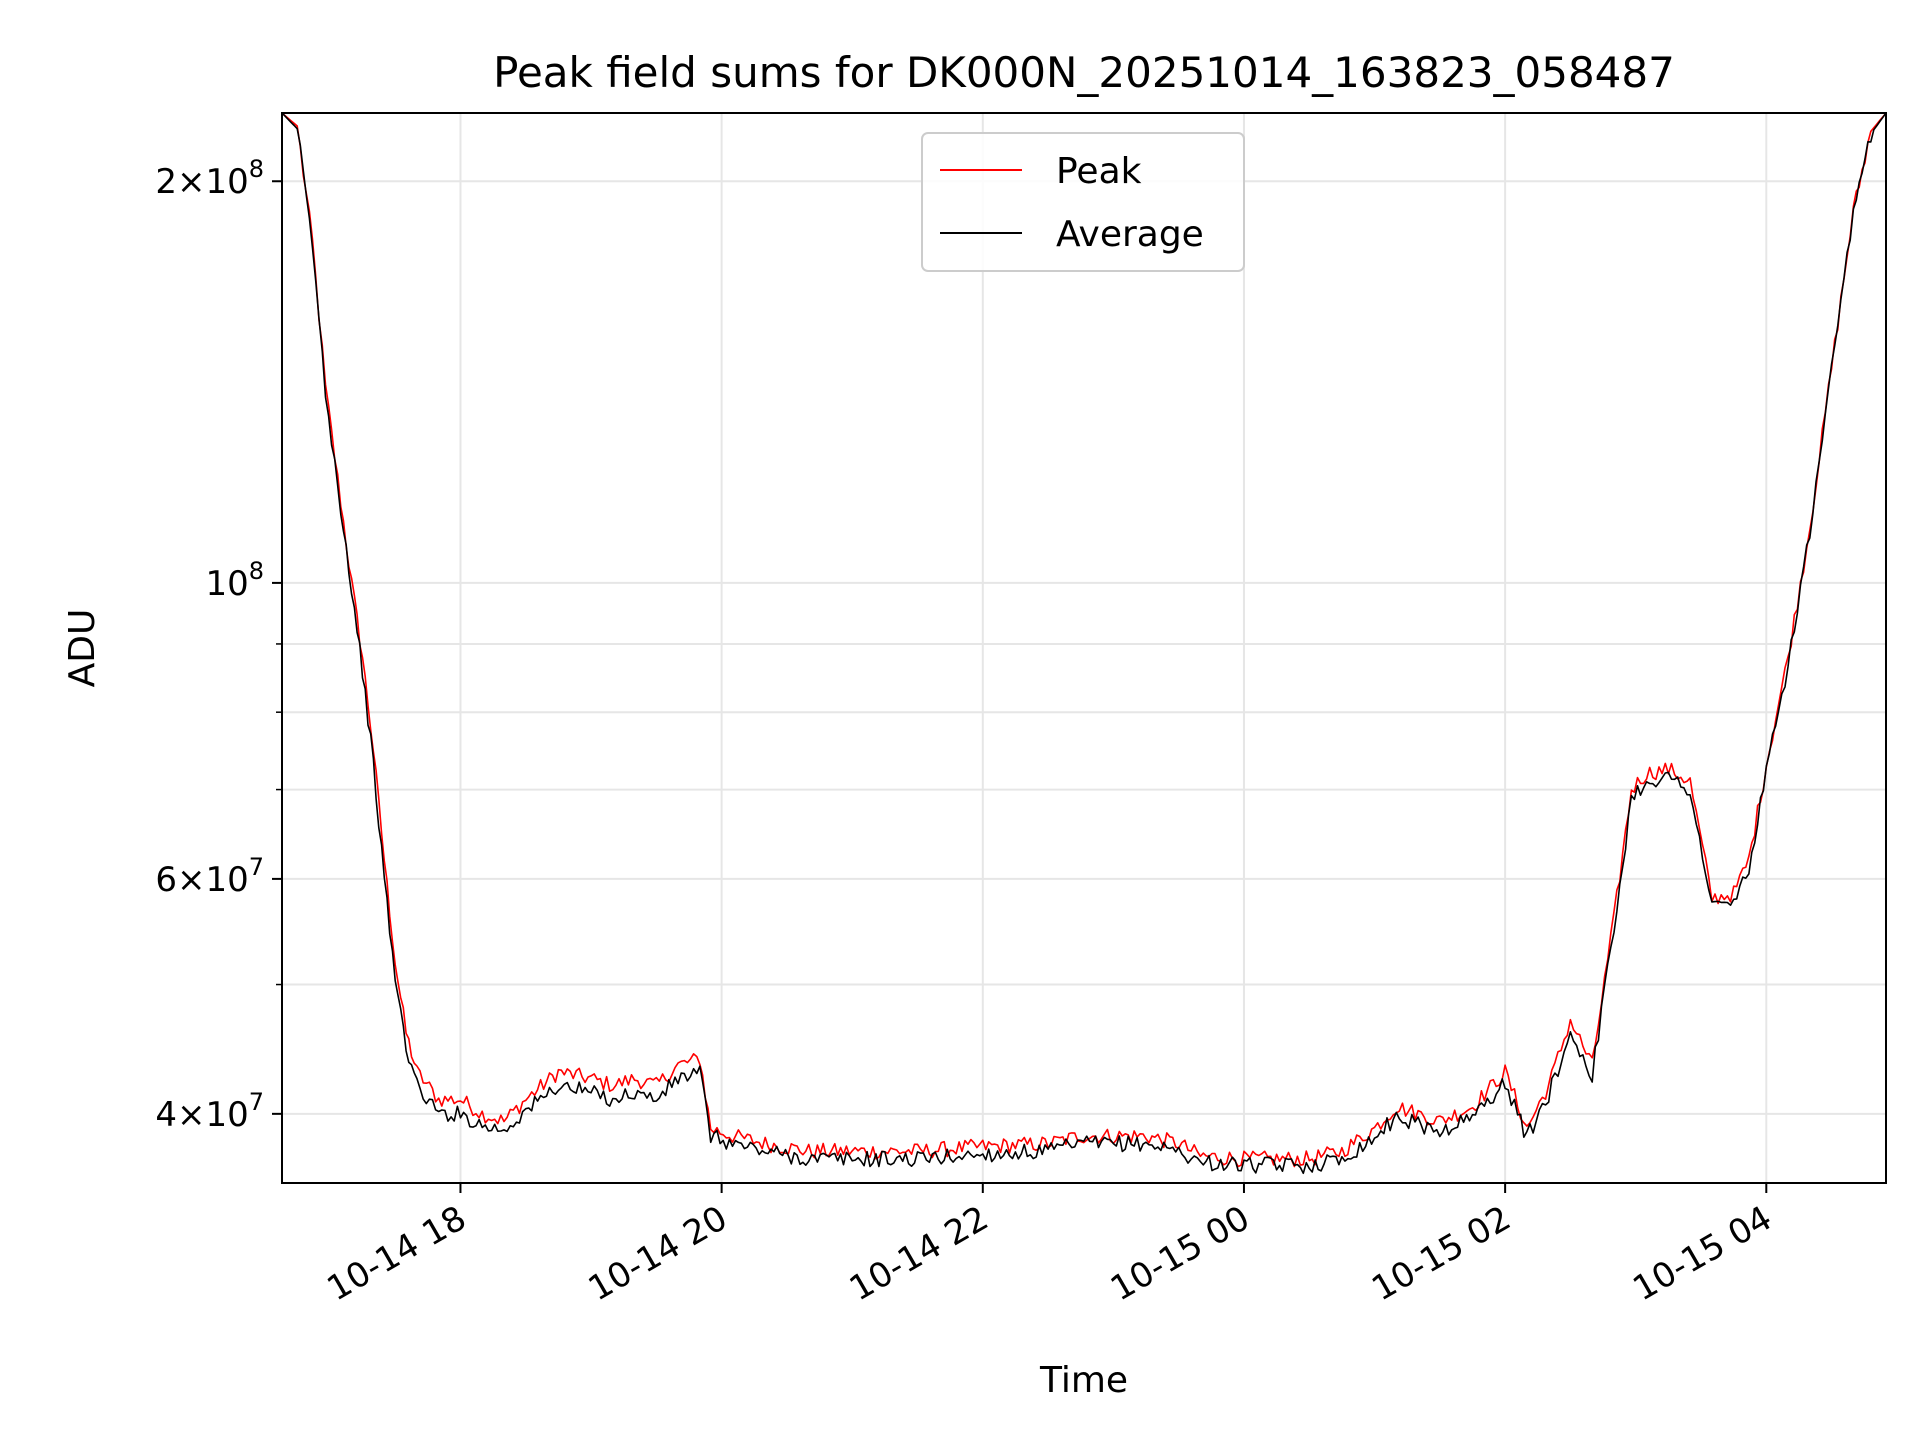 The height and width of the screenshot is (1440, 1920). Describe the element at coordinates (209, 178) in the screenshot. I see `y-tick-label: 2×108` at that location.